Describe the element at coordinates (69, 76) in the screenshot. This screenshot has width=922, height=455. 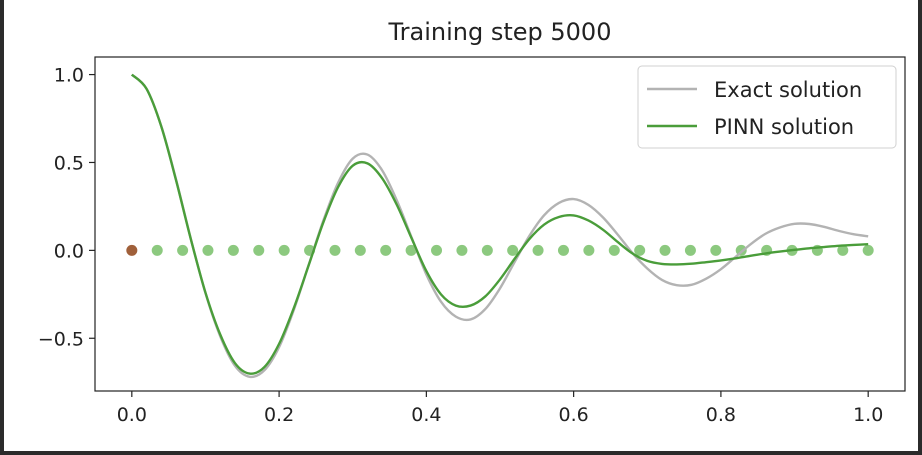
I see `y-tick-label: 1.0` at that location.